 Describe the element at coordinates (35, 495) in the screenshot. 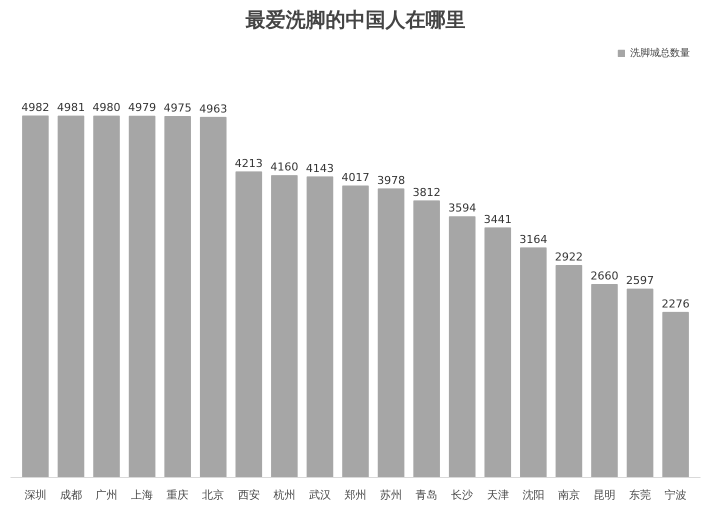

I see `x-tick-label: 深圳` at that location.